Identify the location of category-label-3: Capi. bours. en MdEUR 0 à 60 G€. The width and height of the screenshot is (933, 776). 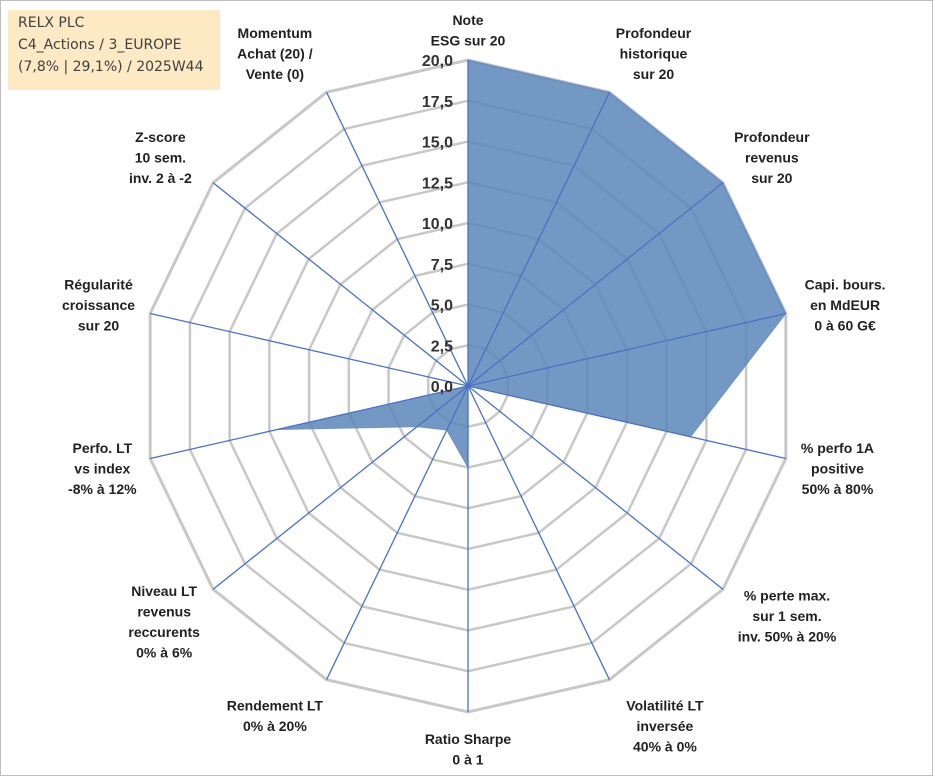
(845, 304).